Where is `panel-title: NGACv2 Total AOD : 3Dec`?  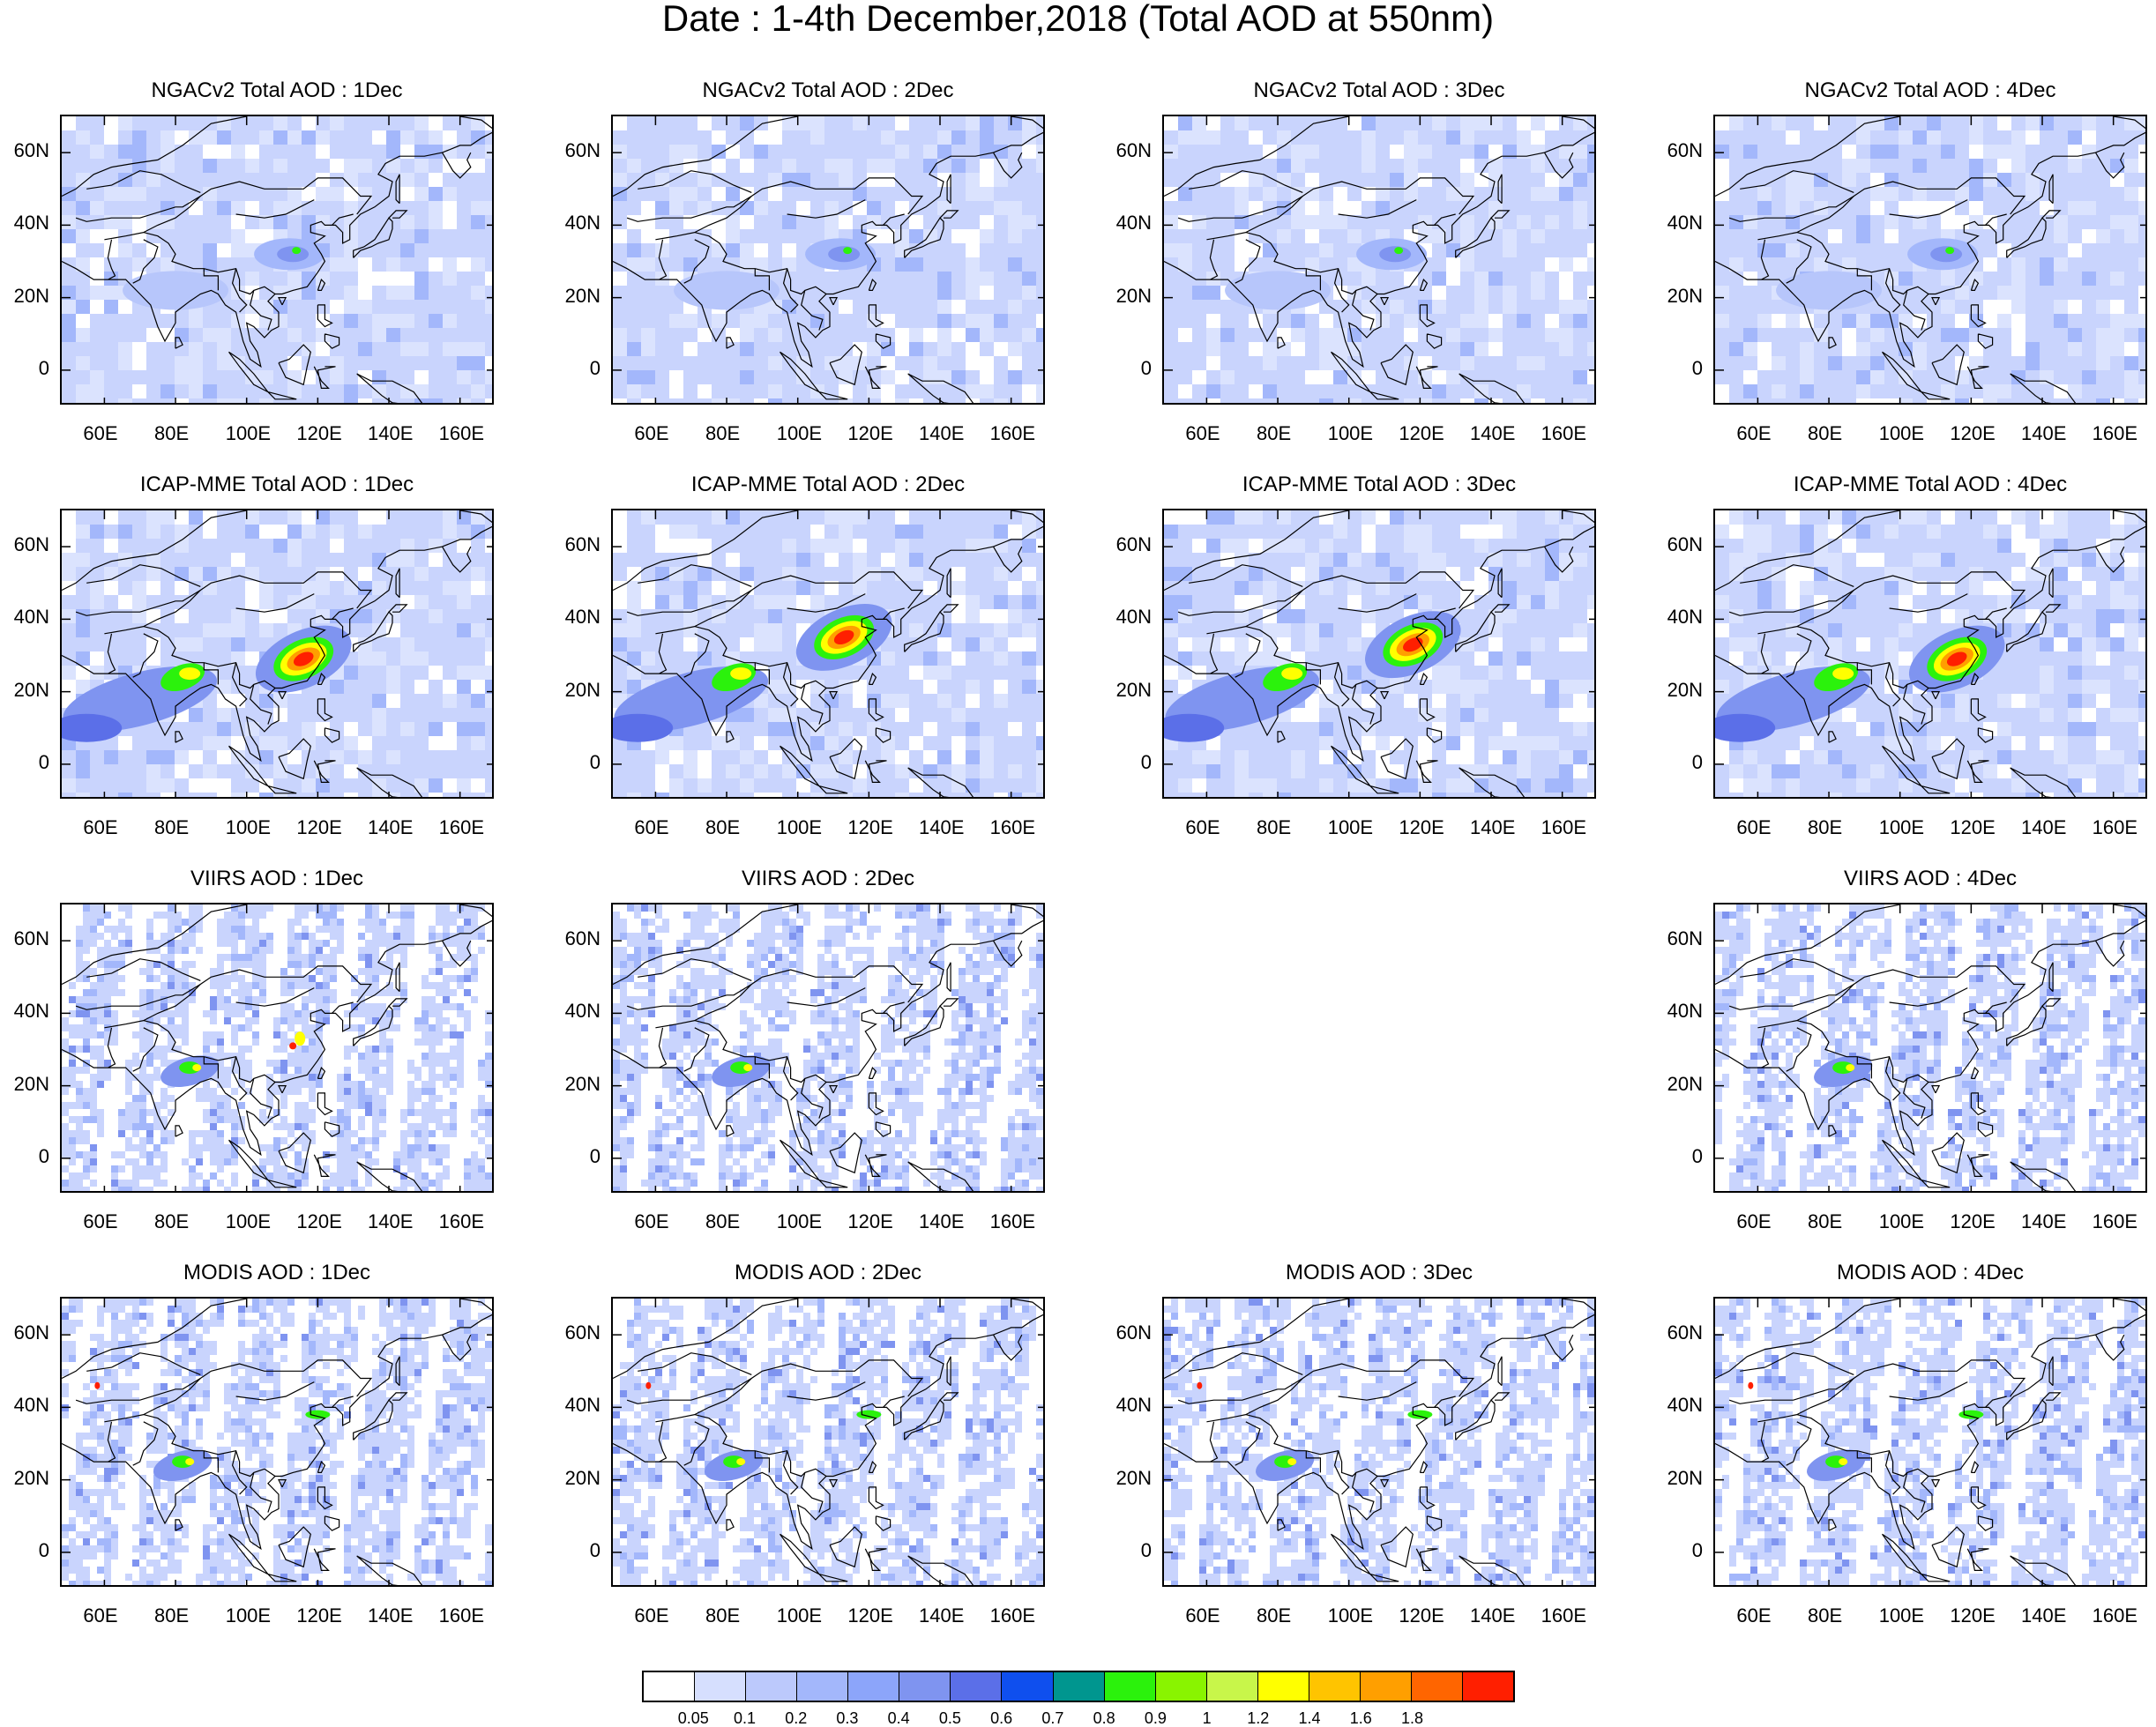
panel-title: NGACv2 Total AOD : 3Dec is located at coordinates (1379, 90).